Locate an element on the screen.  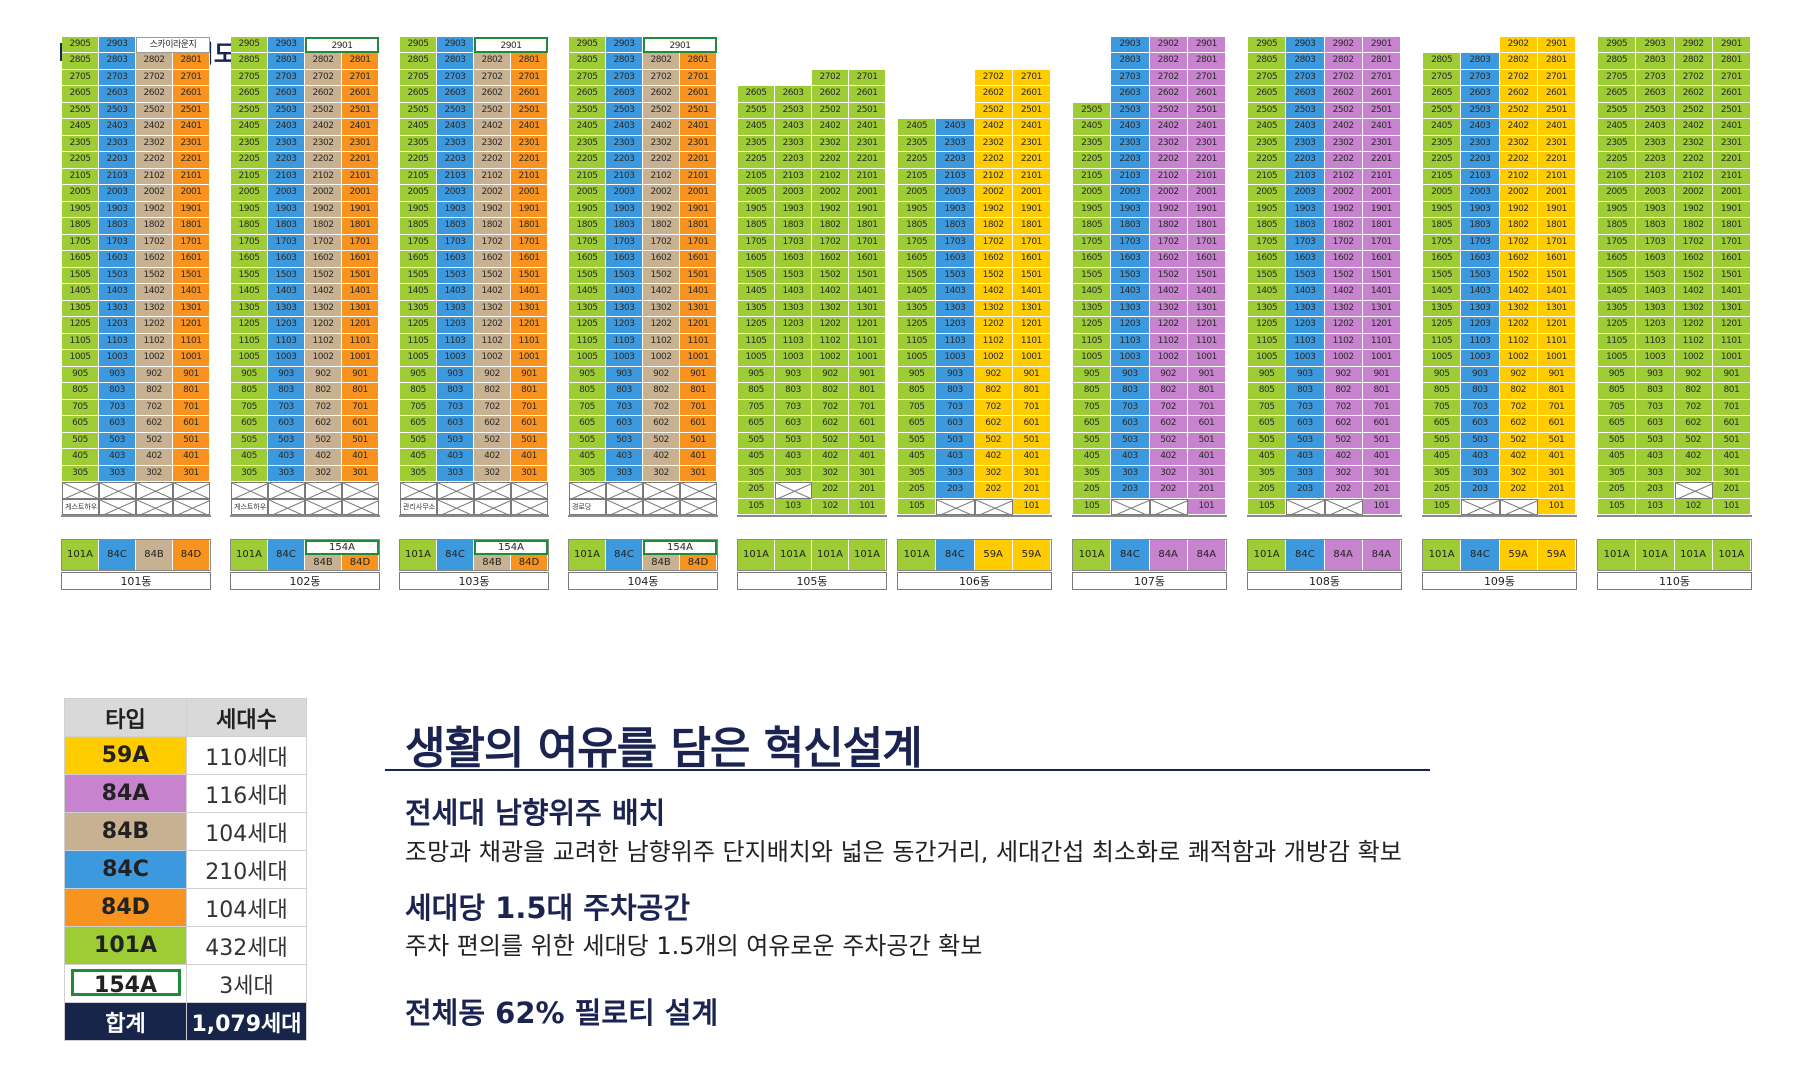
unit-cell: 1303 is located at coordinates (117, 308).